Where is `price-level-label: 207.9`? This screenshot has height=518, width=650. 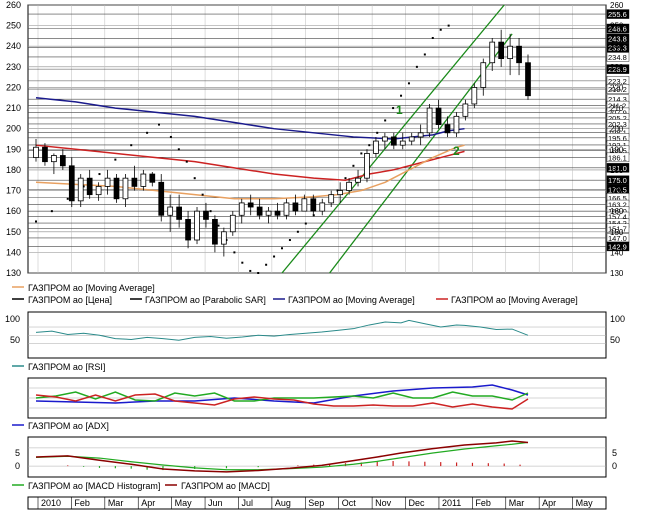 price-level-label: 207.9 is located at coordinates (617, 112).